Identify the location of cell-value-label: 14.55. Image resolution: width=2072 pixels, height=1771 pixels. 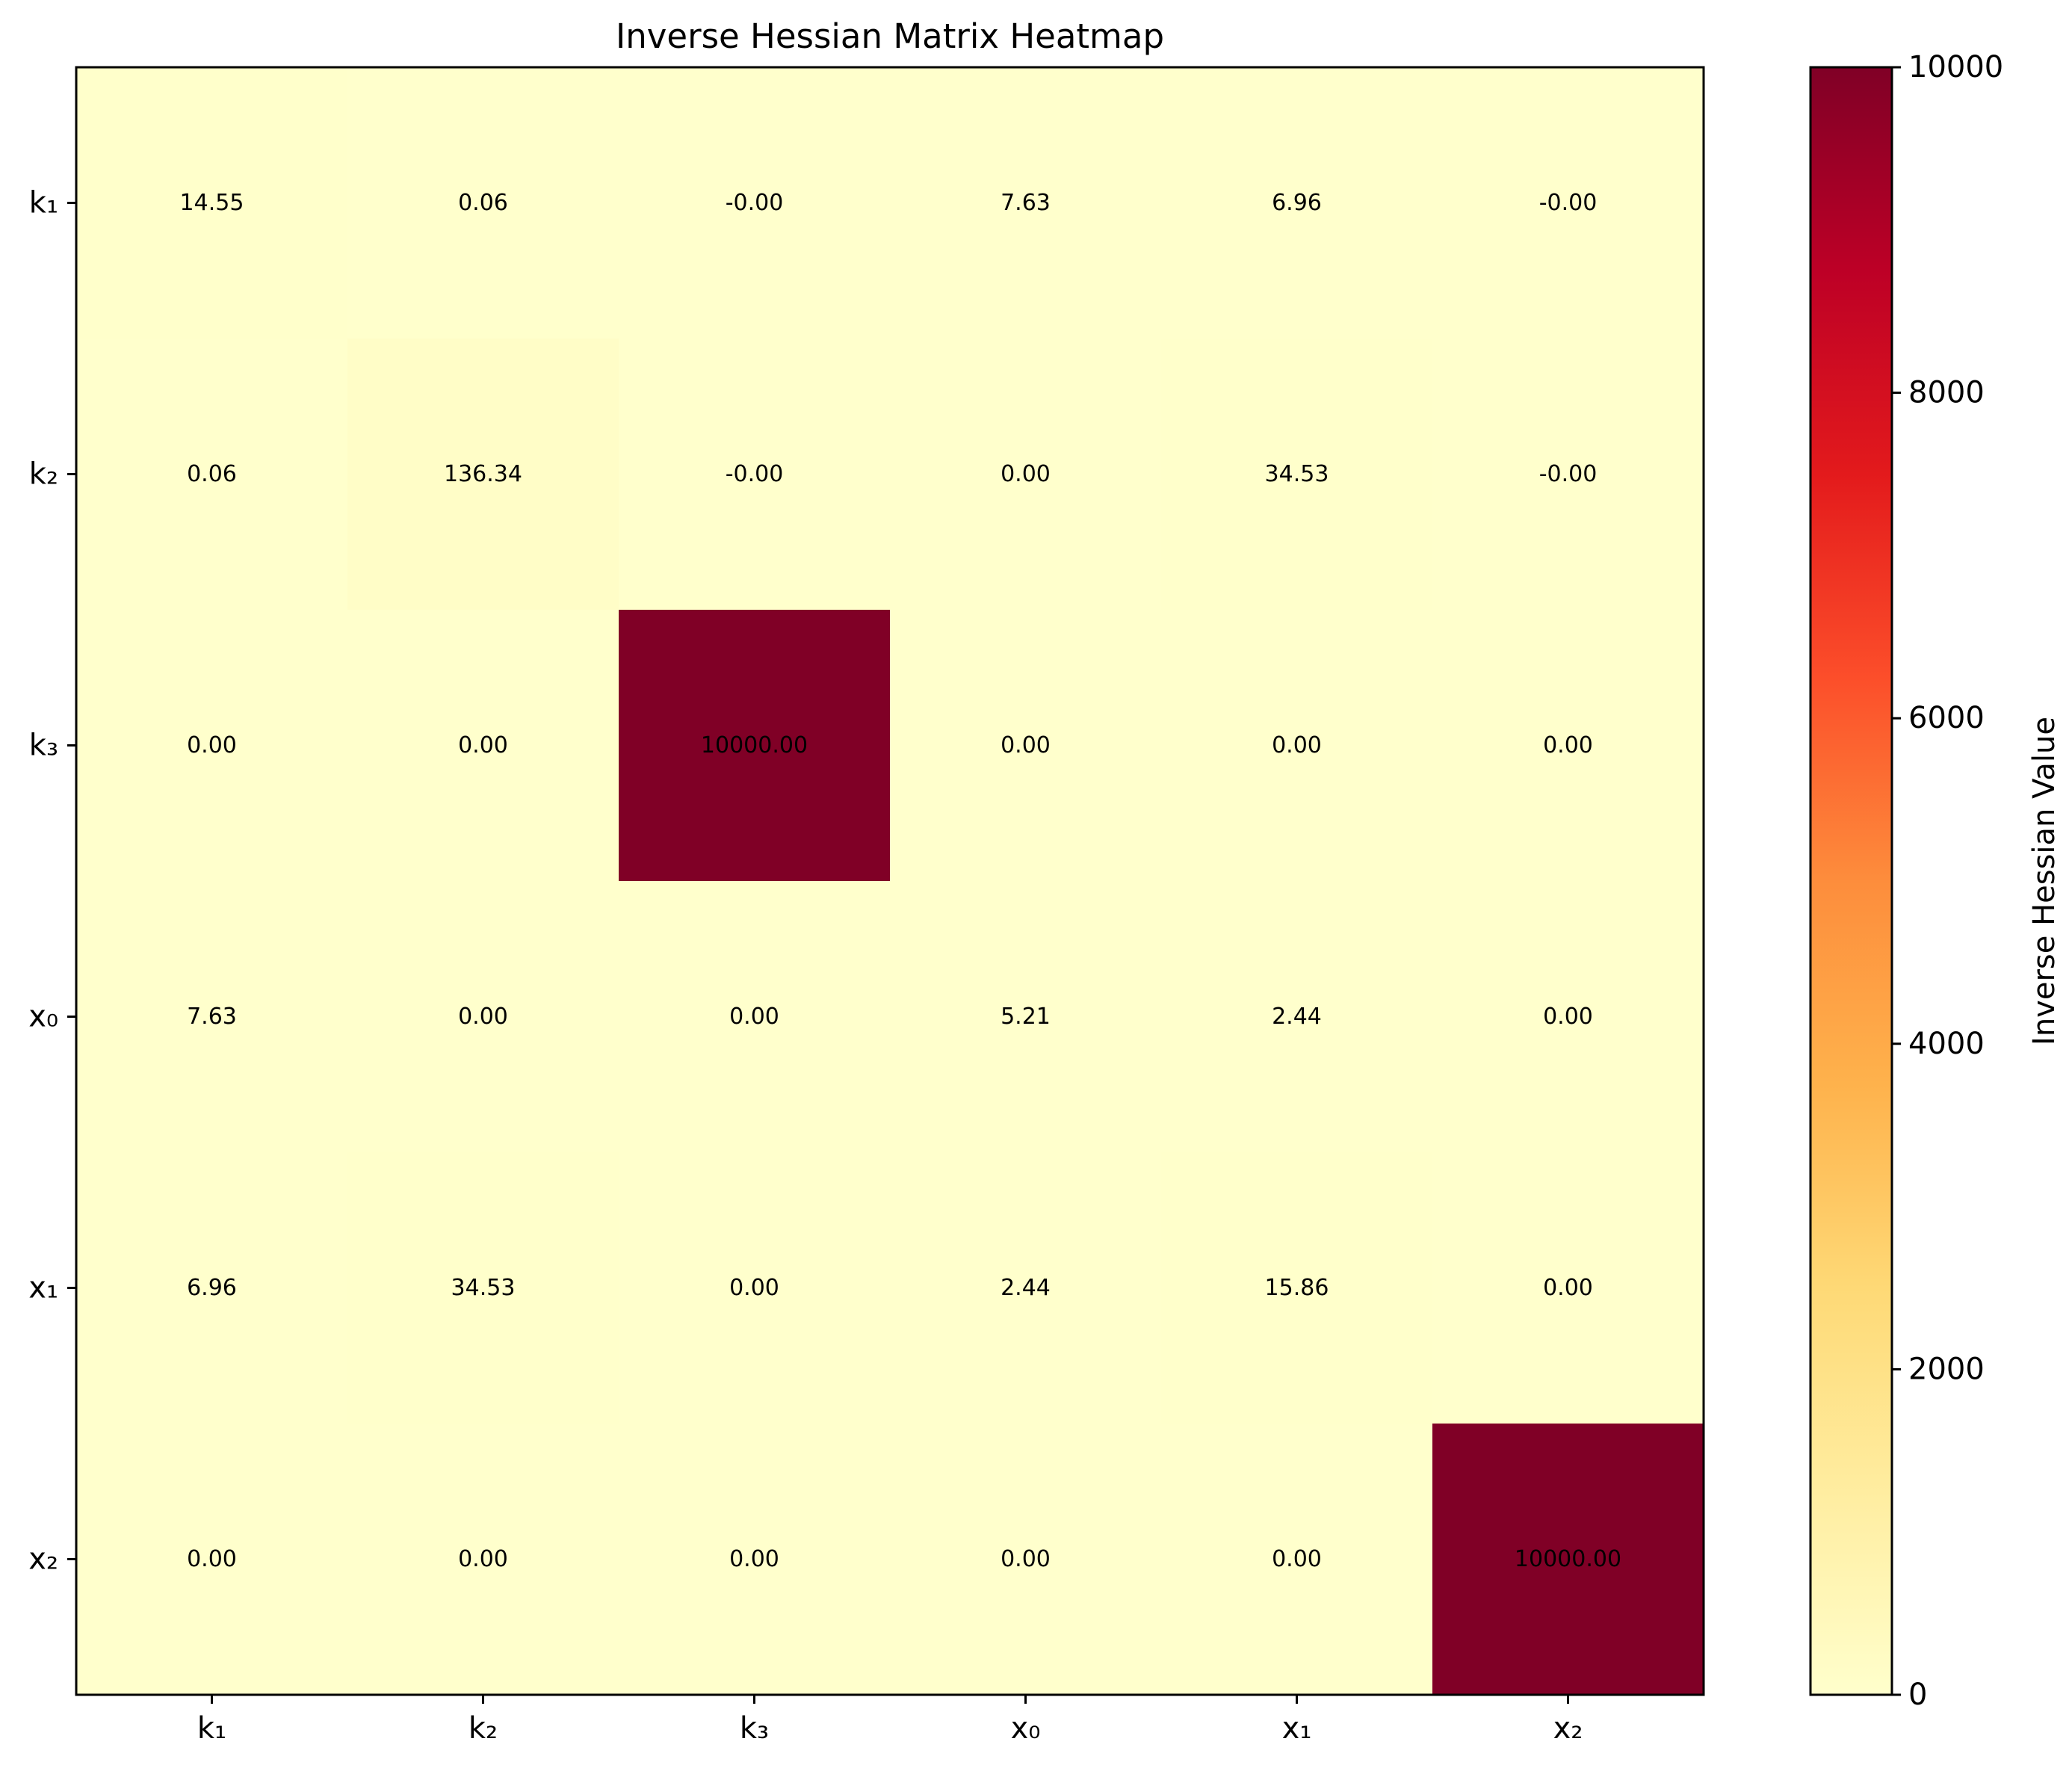
(212, 203).